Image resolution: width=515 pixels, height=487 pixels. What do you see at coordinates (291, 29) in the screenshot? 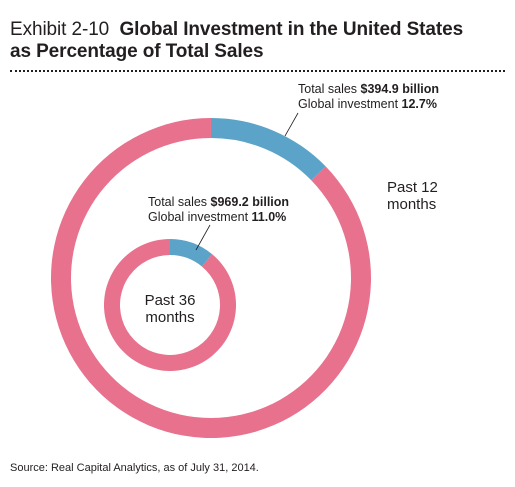
I see `title-line-1: Global Investment in the United States` at bounding box center [291, 29].